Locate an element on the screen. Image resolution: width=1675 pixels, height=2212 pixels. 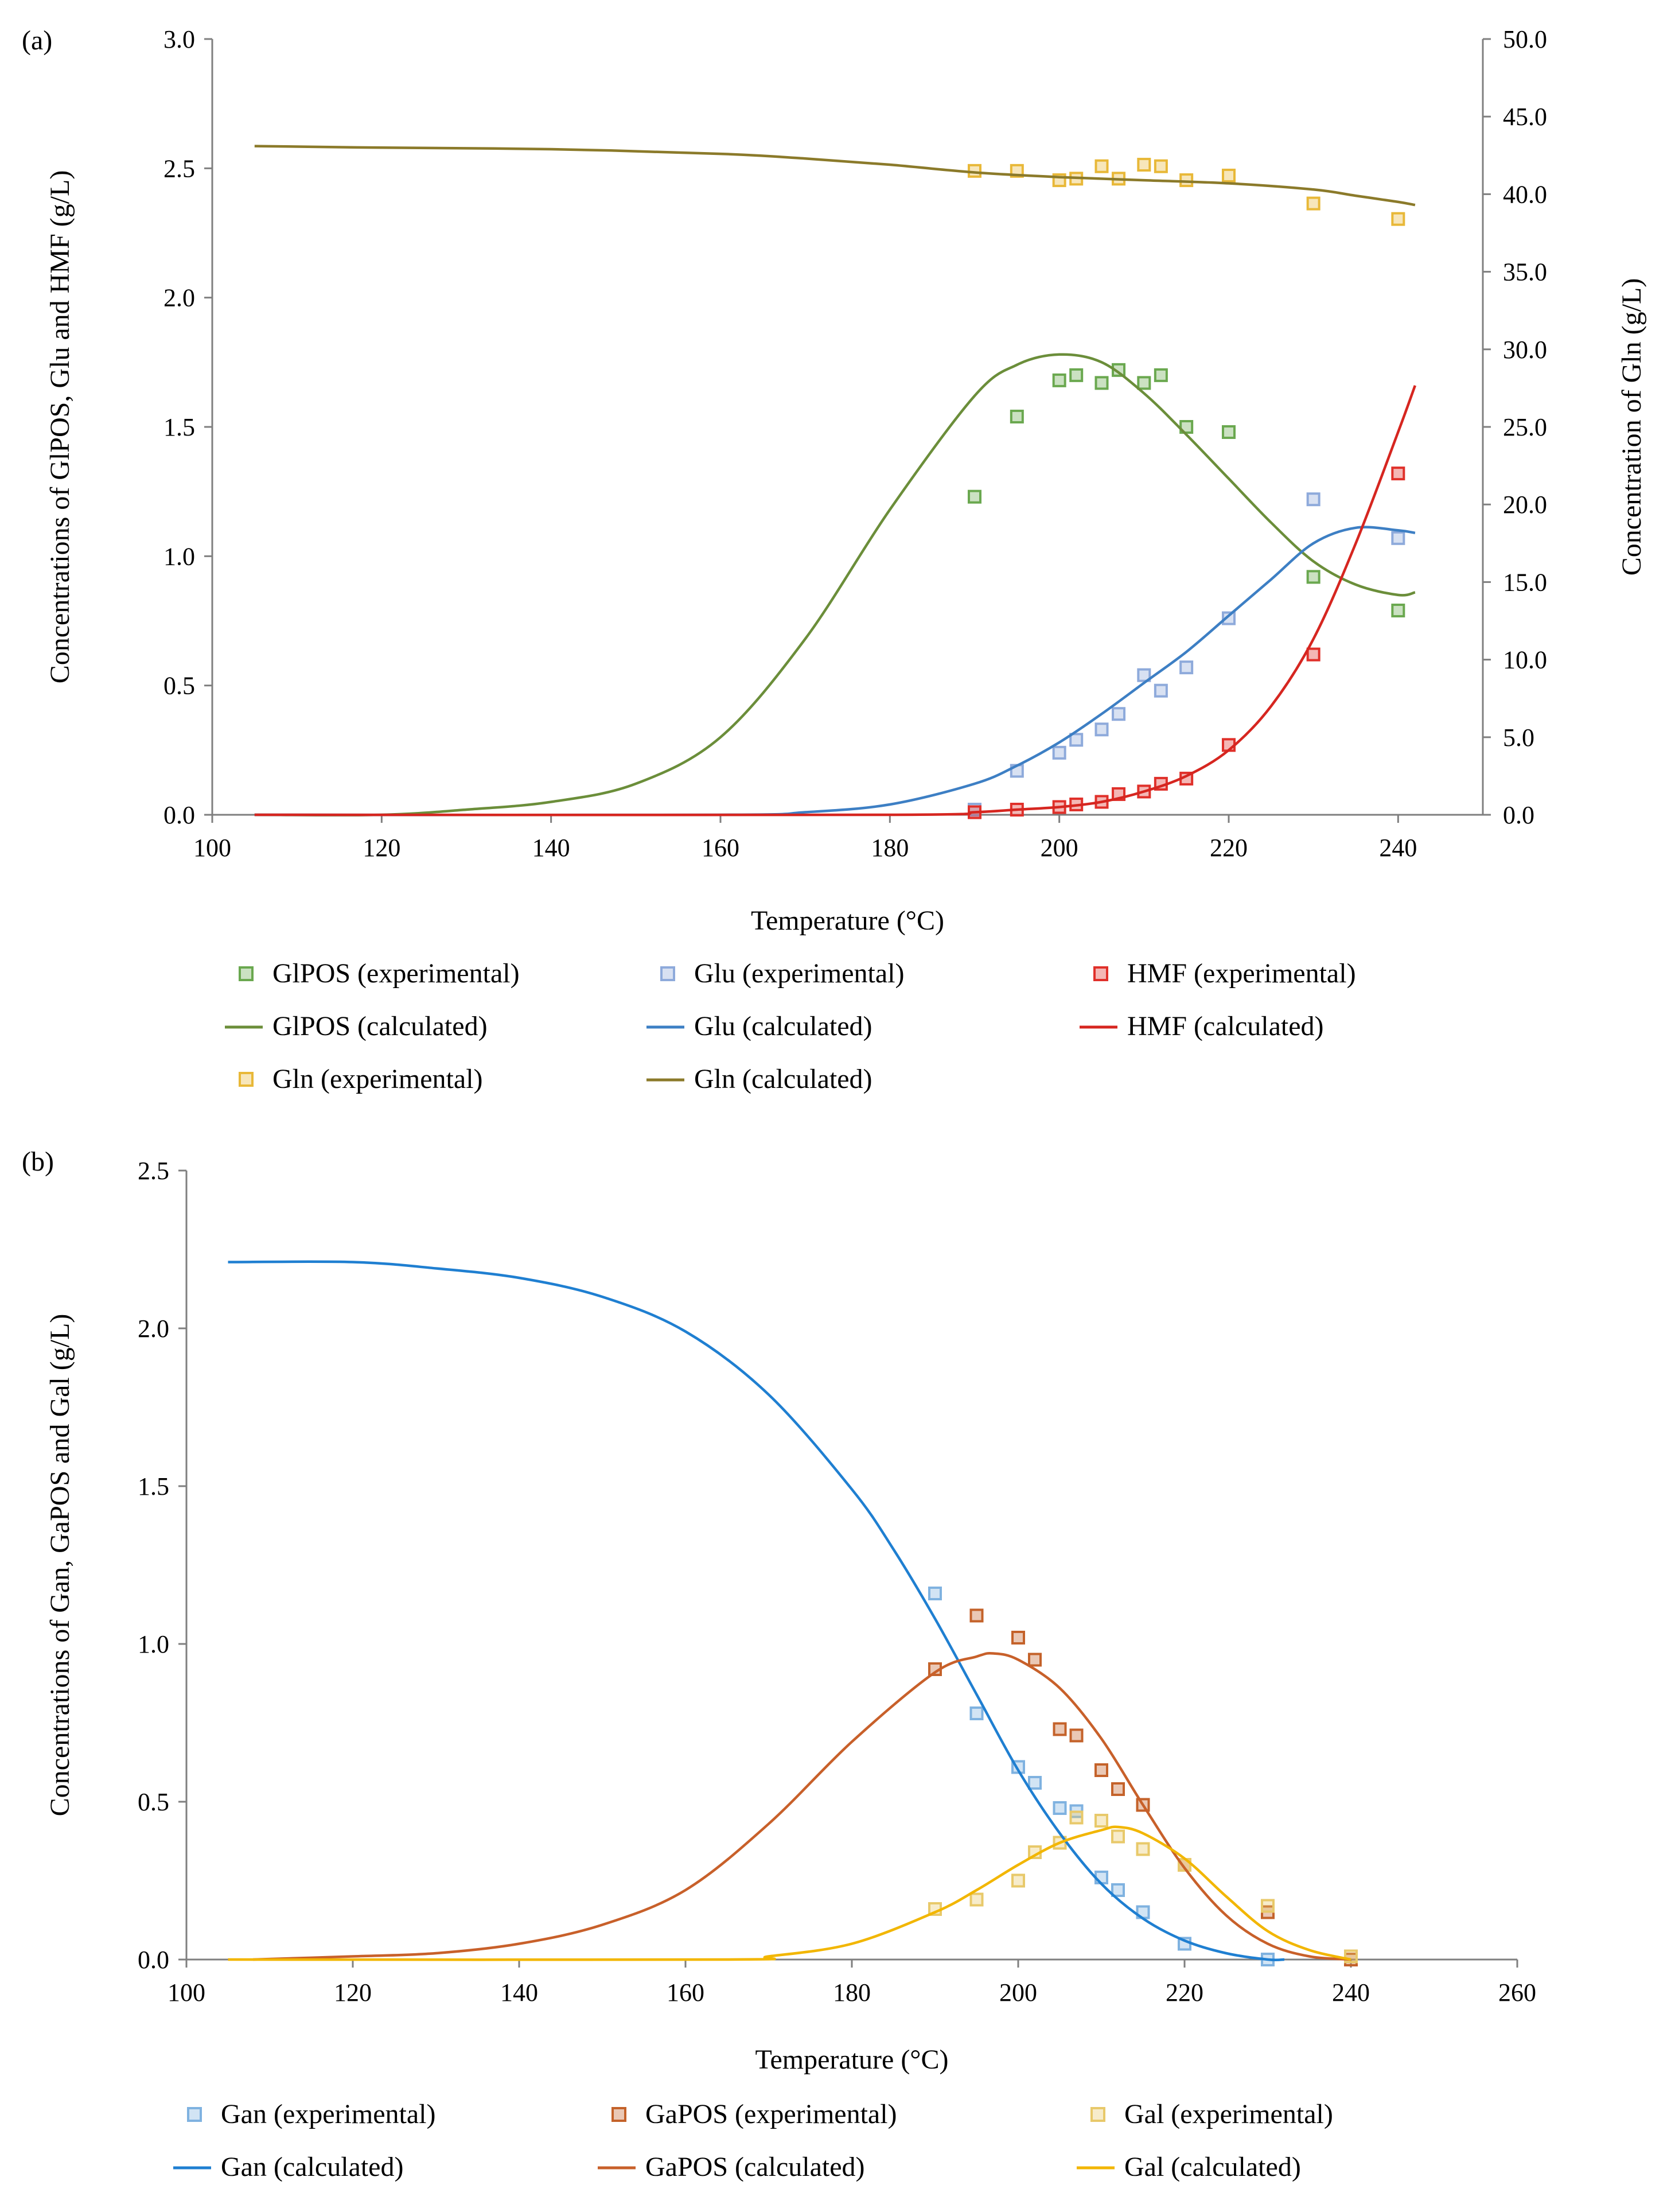
series-line-gapos-calculated is located at coordinates (801, 1806).